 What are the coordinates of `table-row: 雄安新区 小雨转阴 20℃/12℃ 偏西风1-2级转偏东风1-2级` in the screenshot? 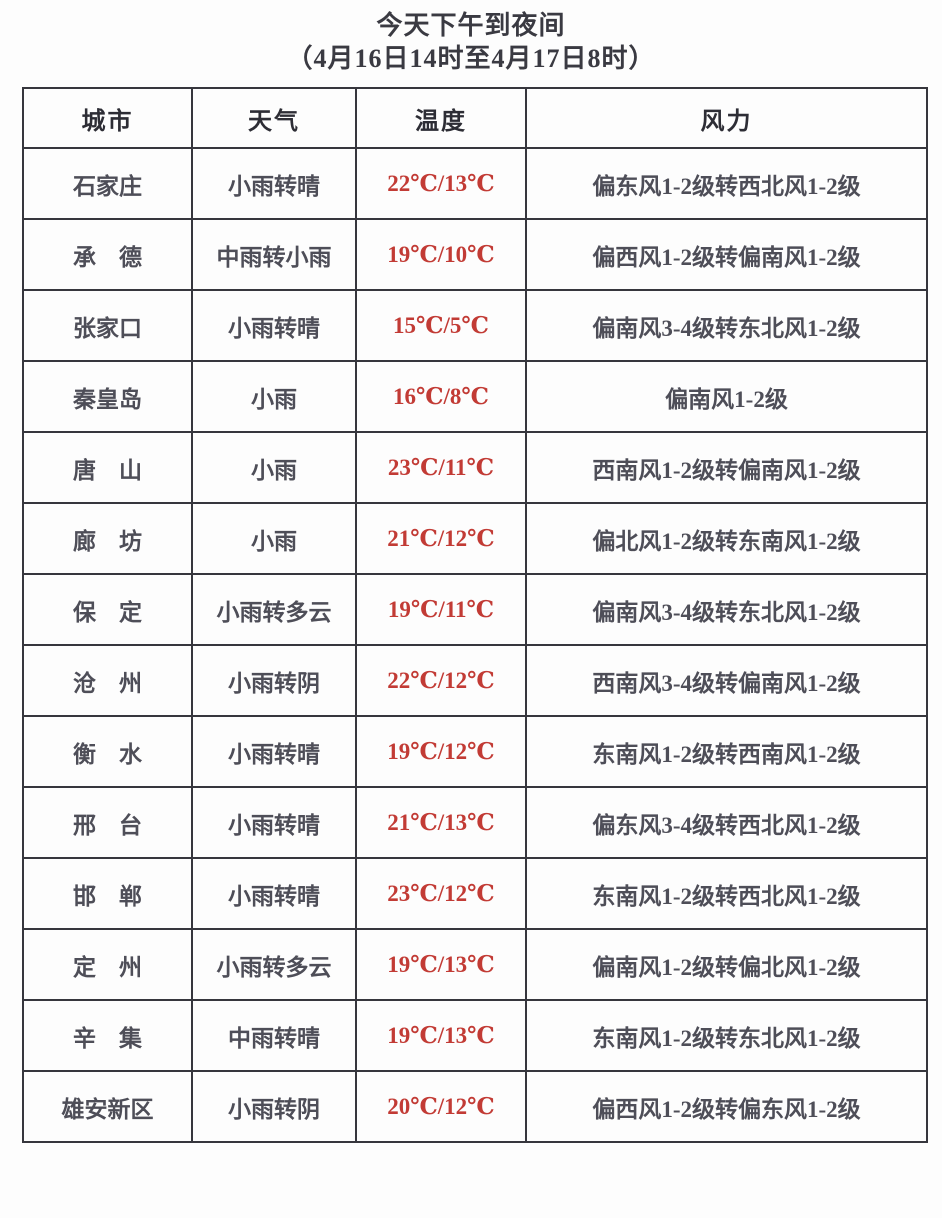 It's located at (475, 1106).